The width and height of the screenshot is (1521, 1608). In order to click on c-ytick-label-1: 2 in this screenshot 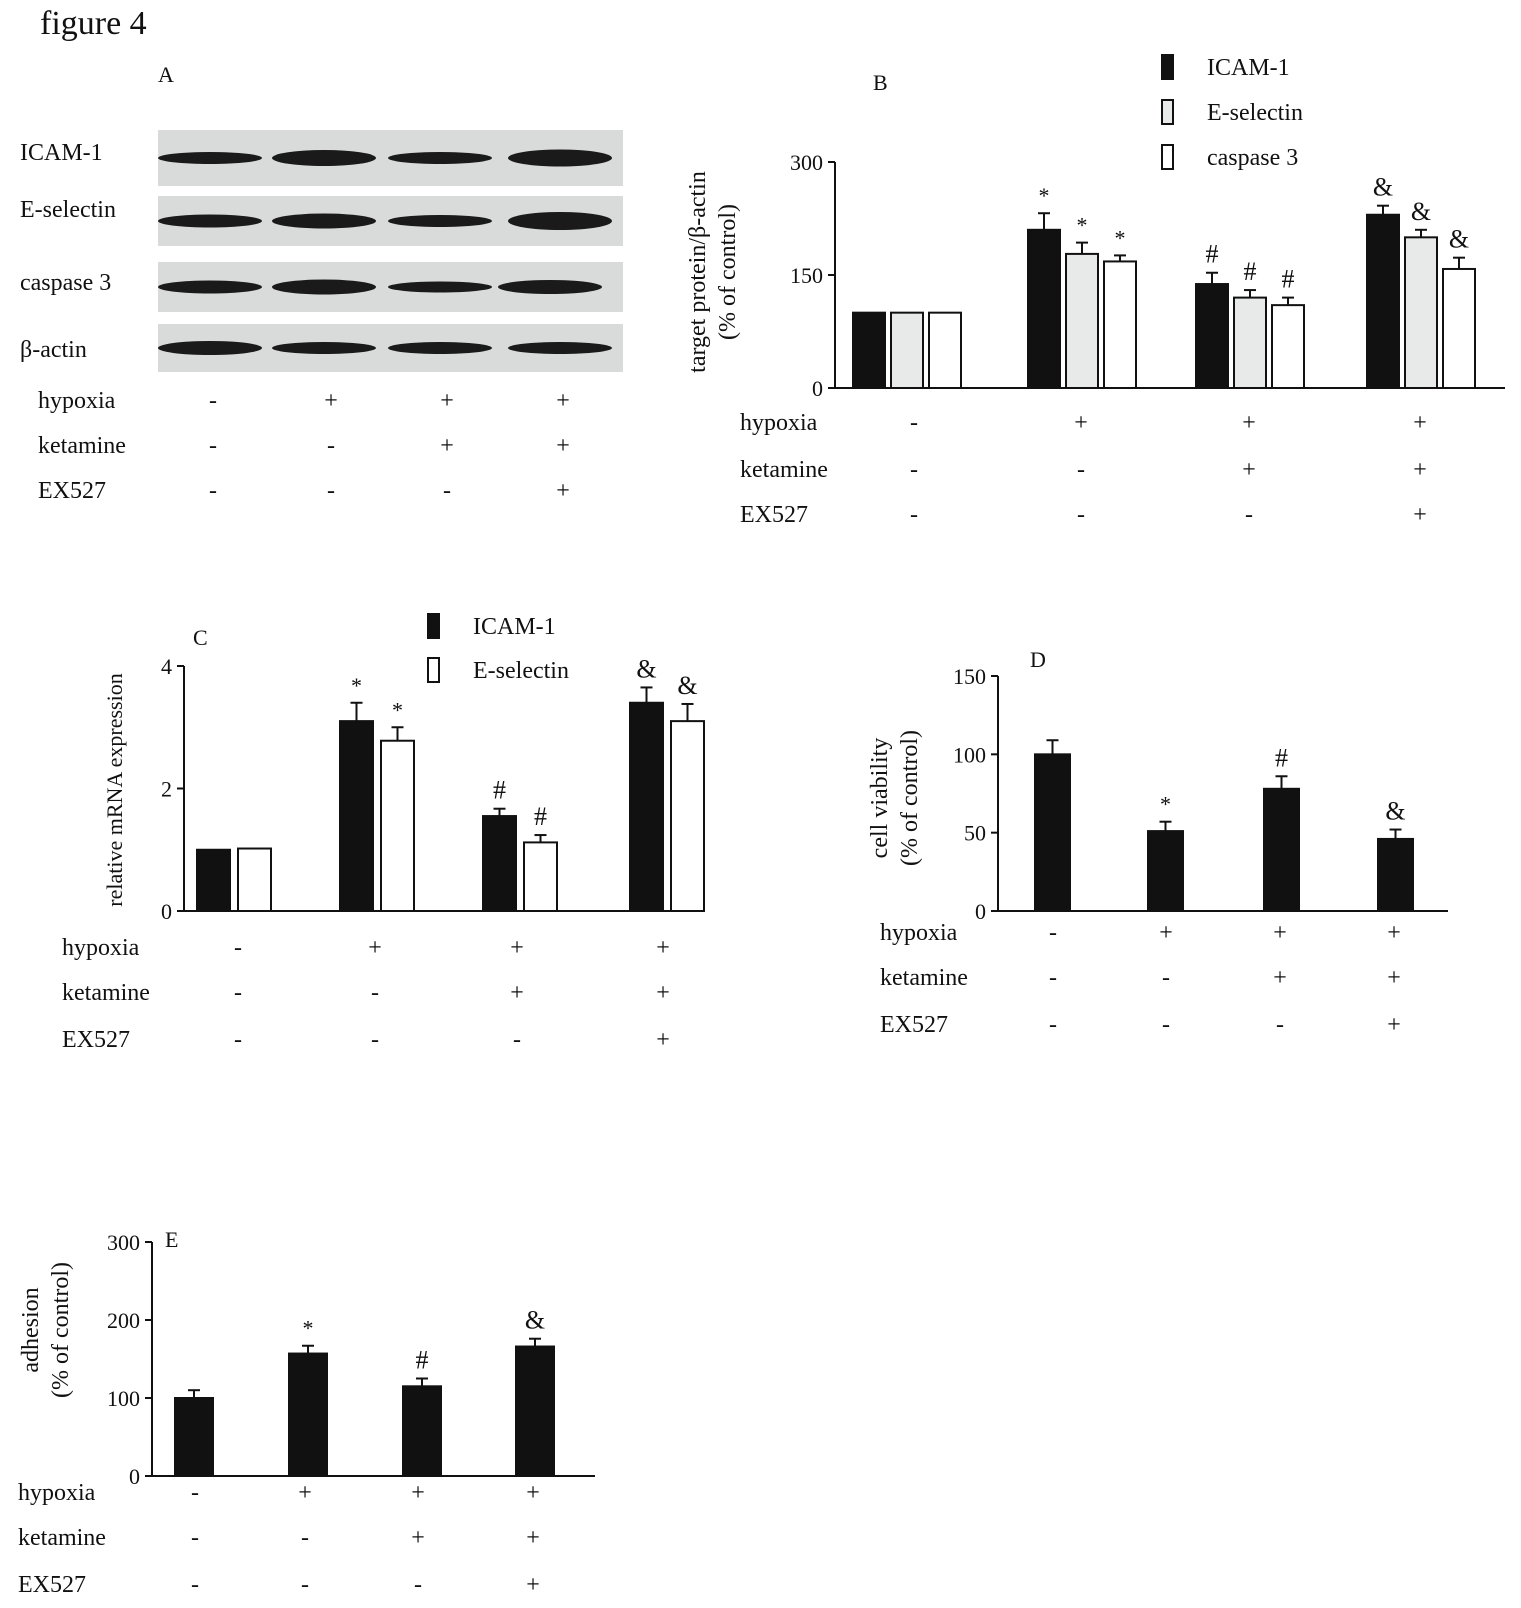, I will do `click(166, 789)`.